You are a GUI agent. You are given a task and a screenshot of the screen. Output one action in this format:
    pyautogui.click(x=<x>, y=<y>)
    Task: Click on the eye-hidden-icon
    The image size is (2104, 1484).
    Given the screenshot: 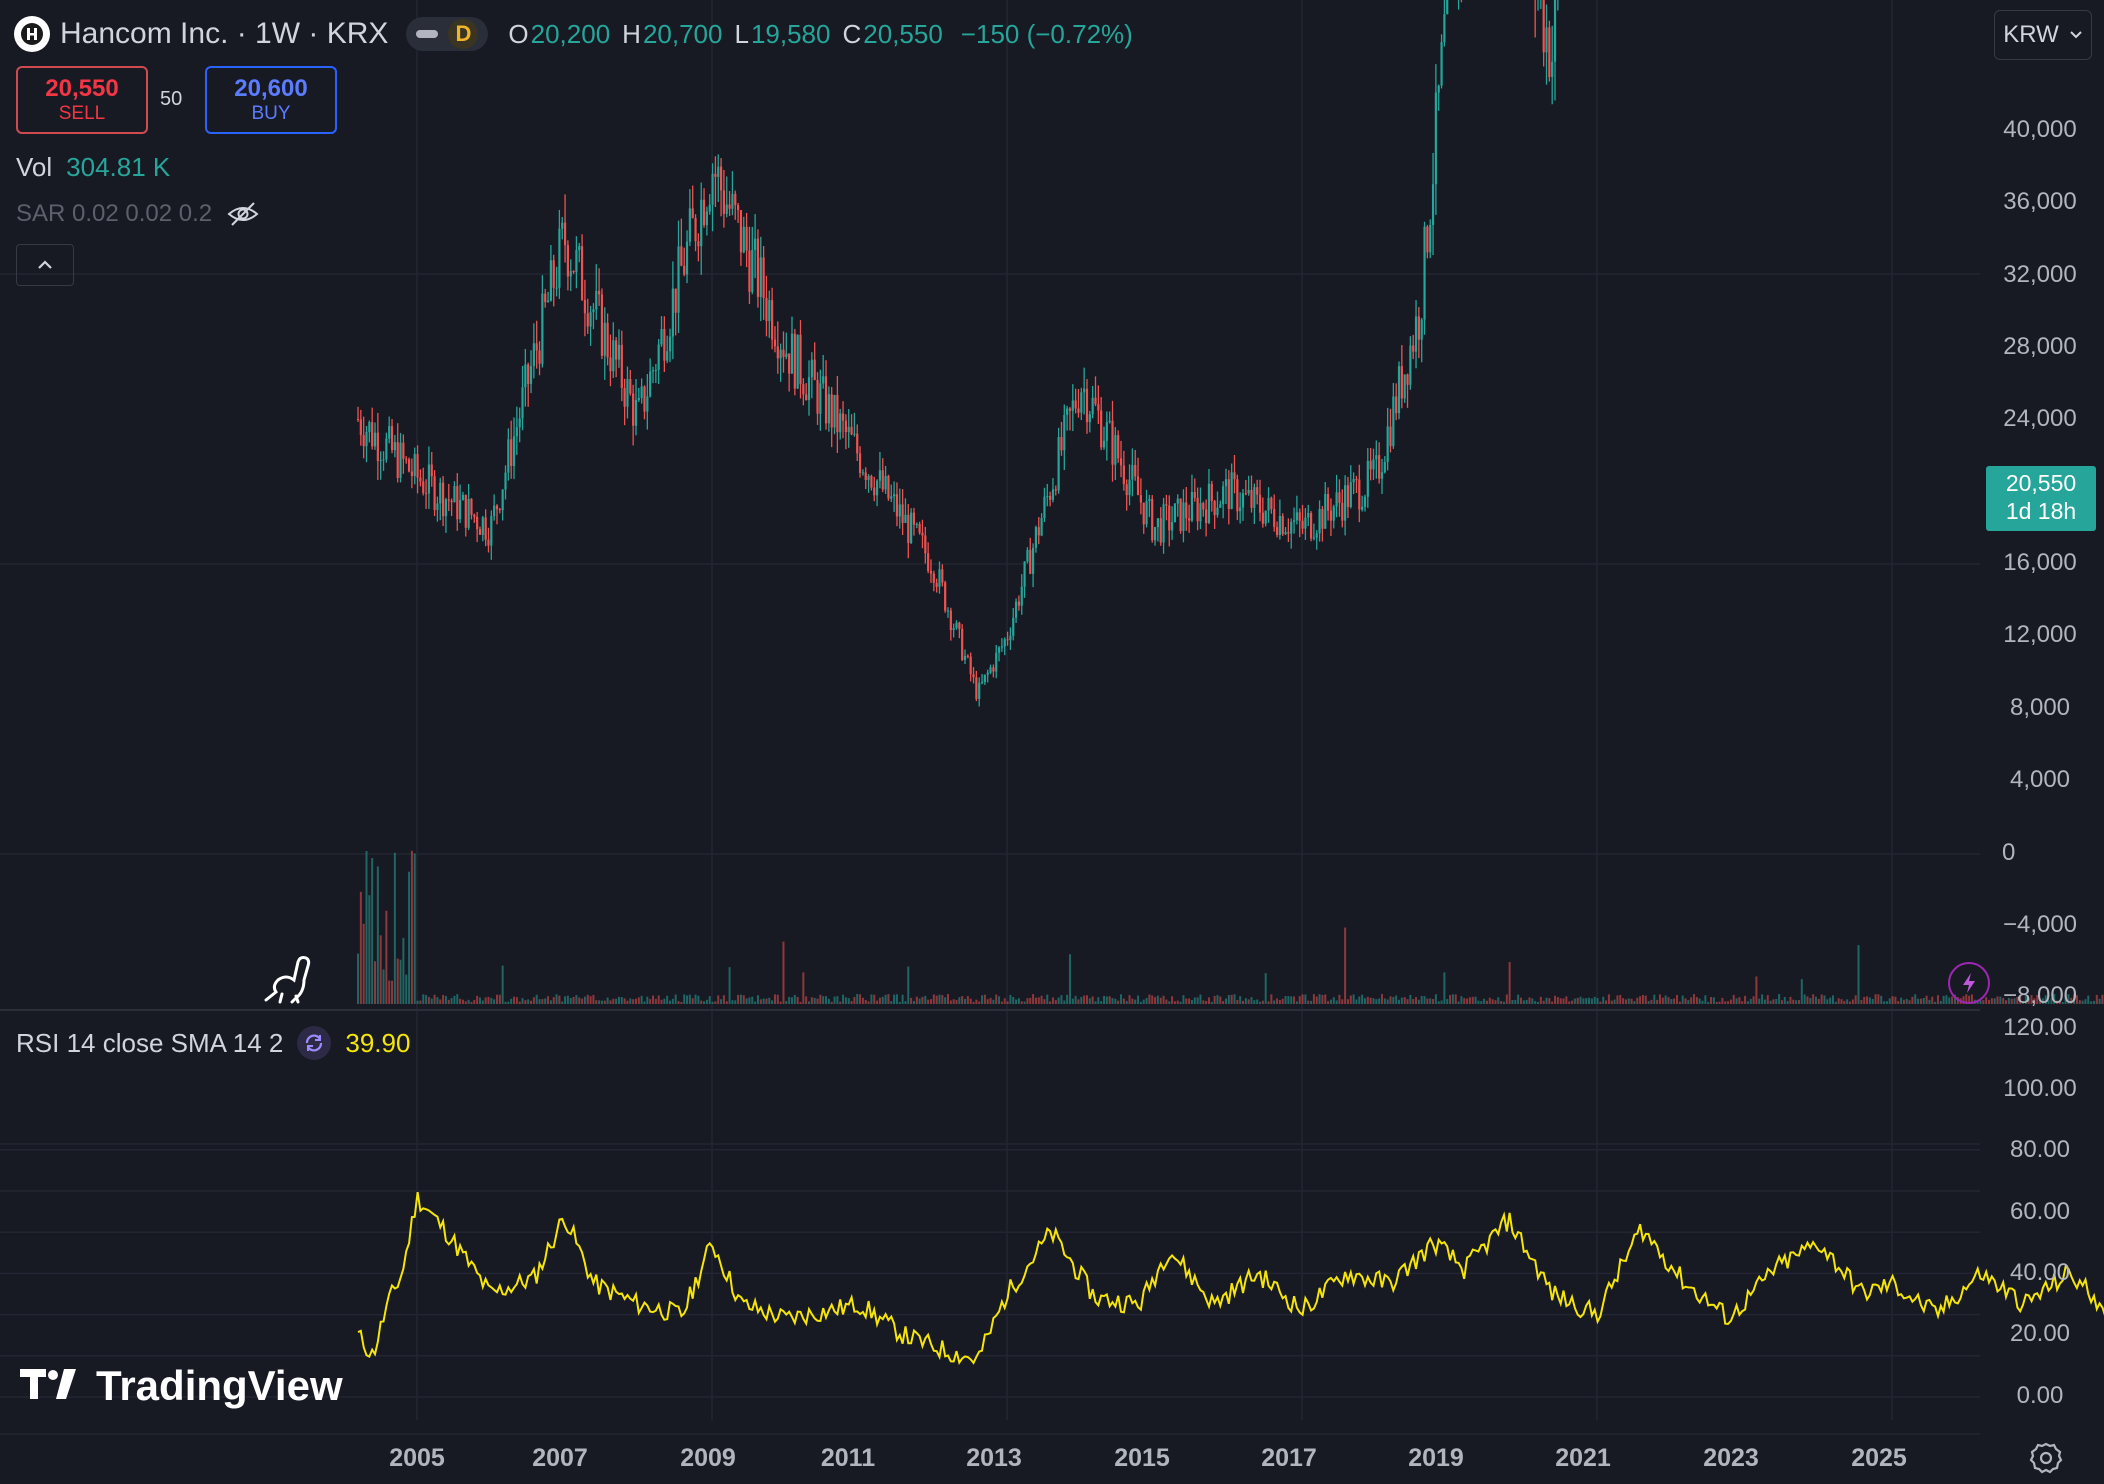 What is the action you would take?
    pyautogui.click(x=243, y=214)
    